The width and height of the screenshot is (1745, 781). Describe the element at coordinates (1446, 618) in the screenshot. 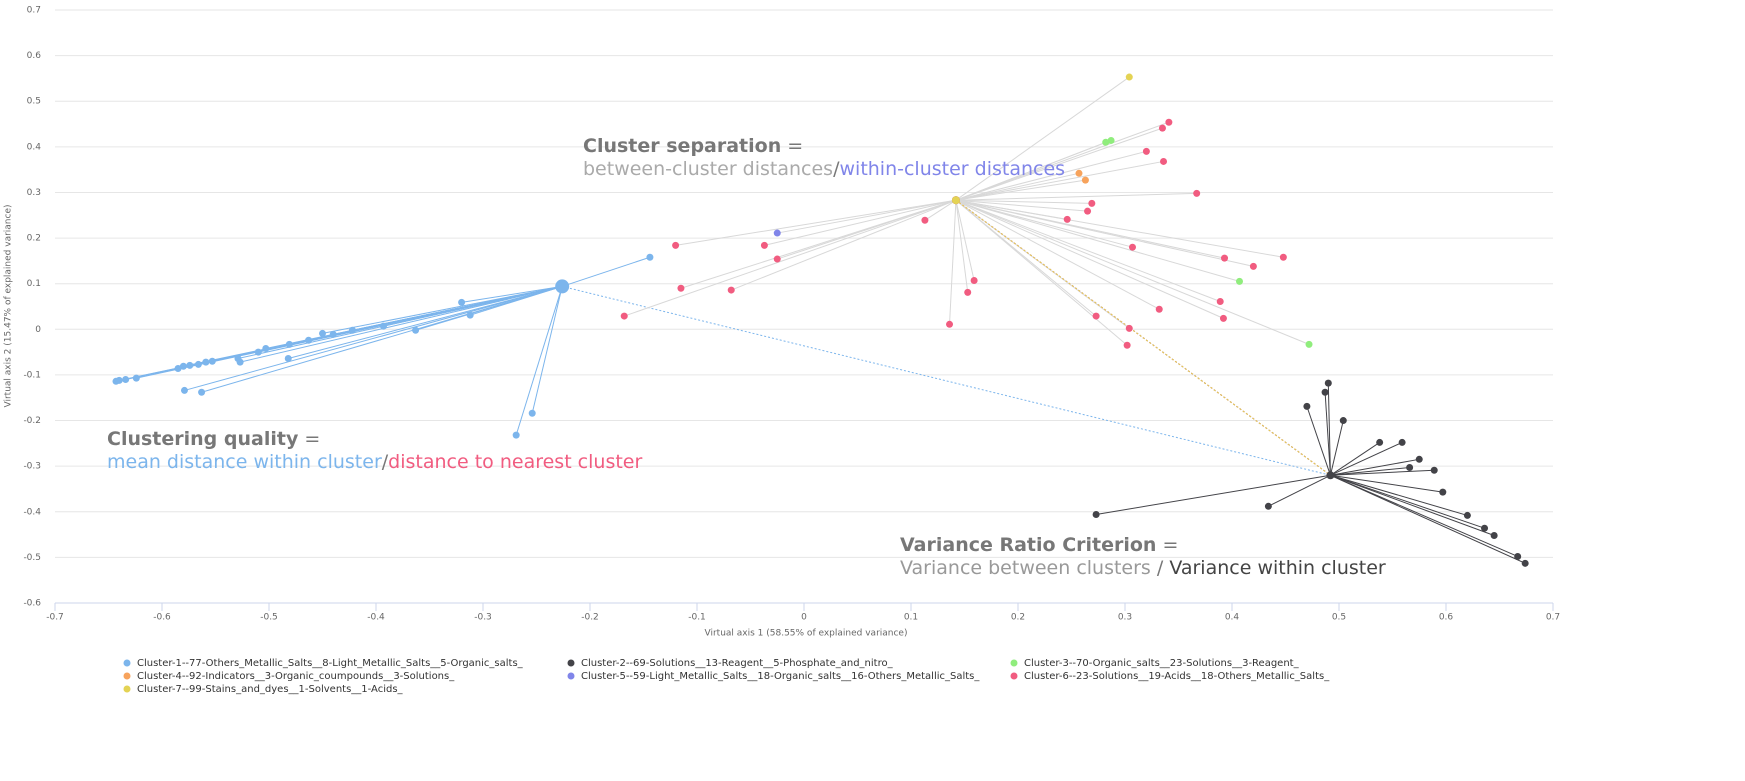

I see `x-tick-label: 0.6` at that location.